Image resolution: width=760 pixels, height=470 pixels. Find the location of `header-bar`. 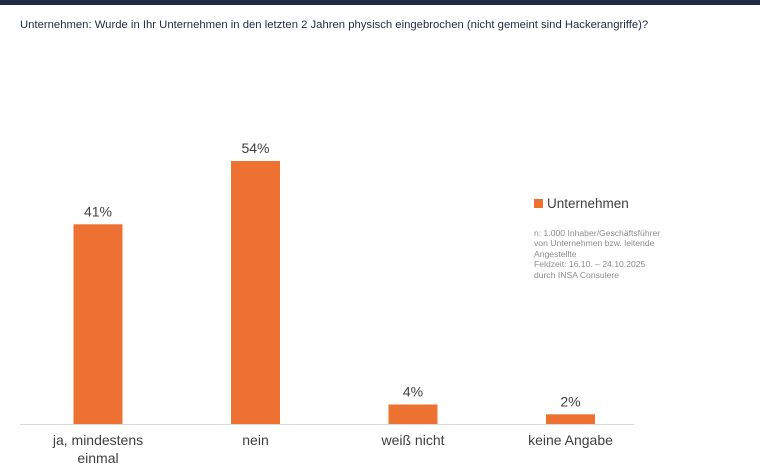

header-bar is located at coordinates (380, 2).